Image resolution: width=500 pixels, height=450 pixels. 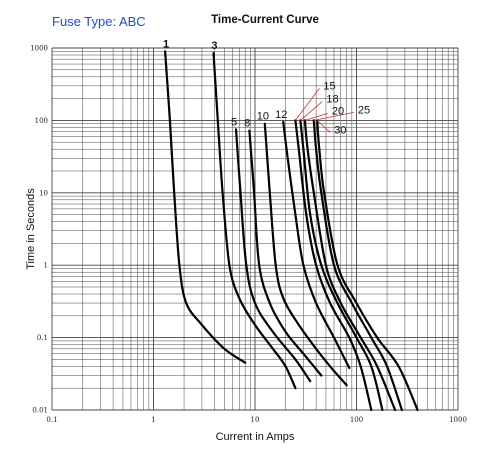 I want to click on x-tick-label: 10, so click(x=255, y=420).